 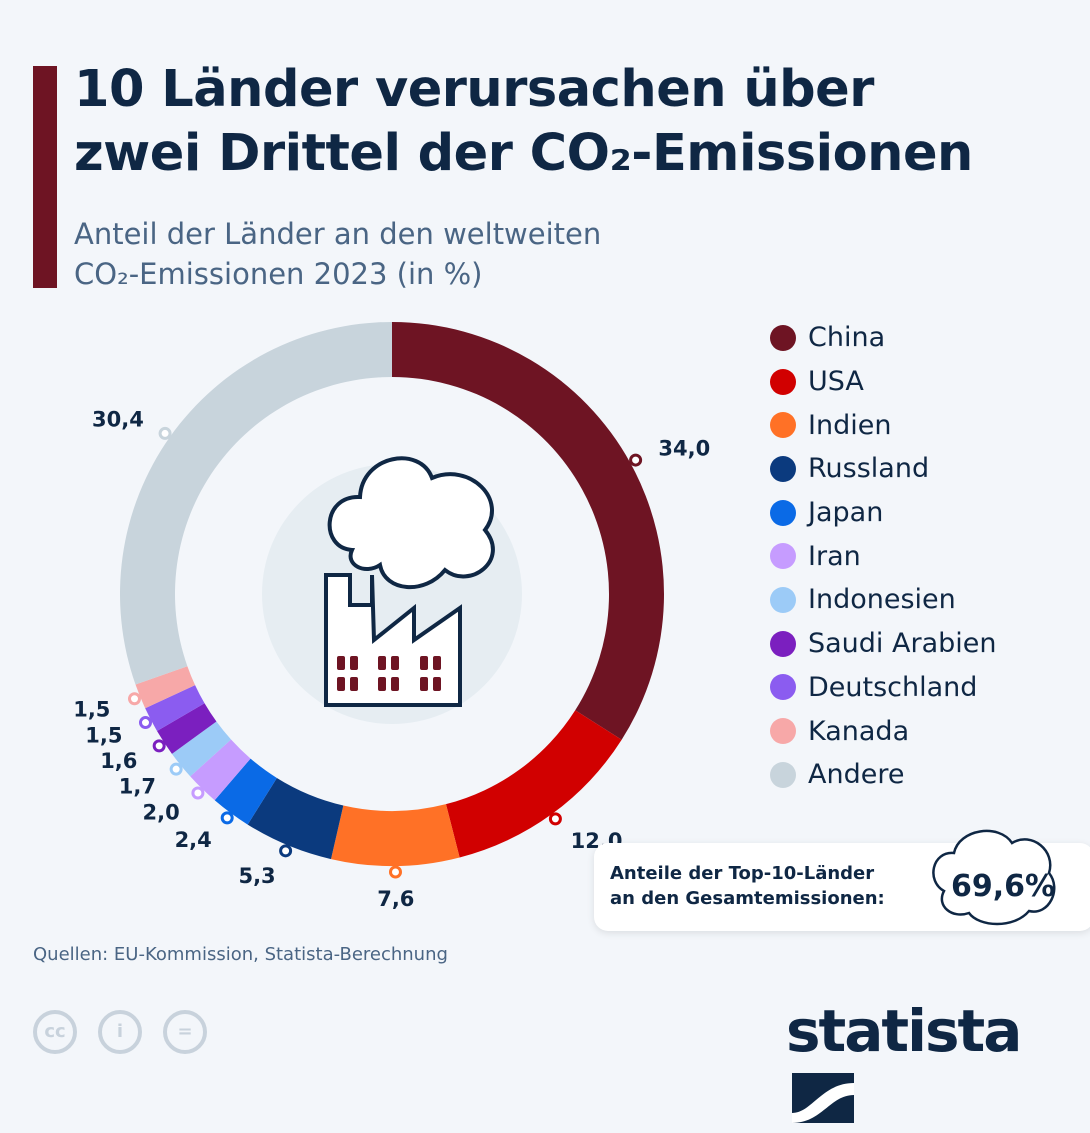 What do you see at coordinates (856, 775) in the screenshot?
I see `legend-label: Andere` at bounding box center [856, 775].